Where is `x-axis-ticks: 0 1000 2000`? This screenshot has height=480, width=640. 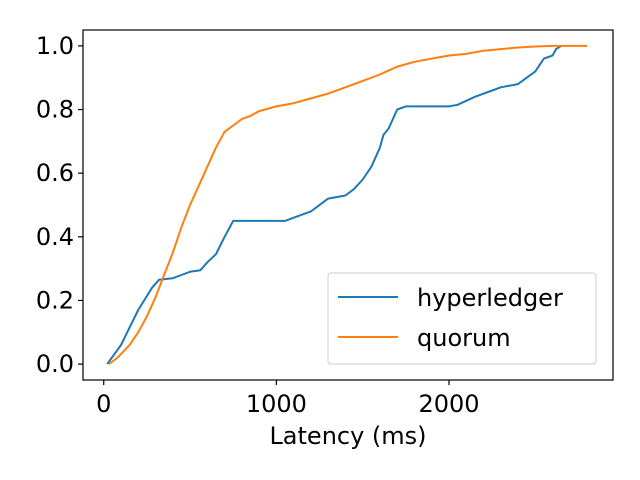 x-axis-ticks: 0 1000 2000 is located at coordinates (288, 399).